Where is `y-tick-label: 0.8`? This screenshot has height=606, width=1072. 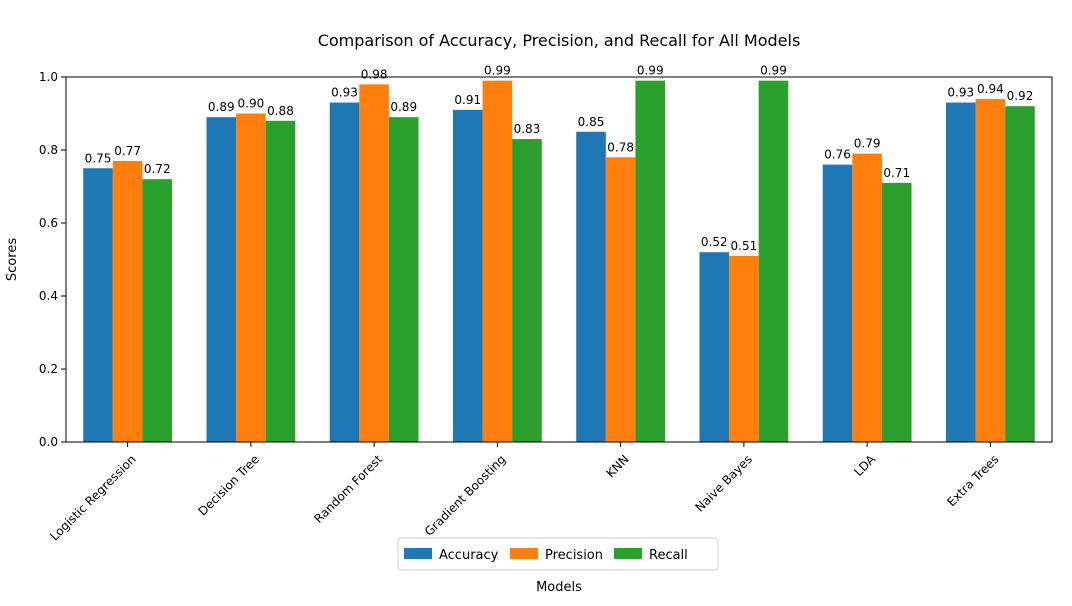 y-tick-label: 0.8 is located at coordinates (48, 150).